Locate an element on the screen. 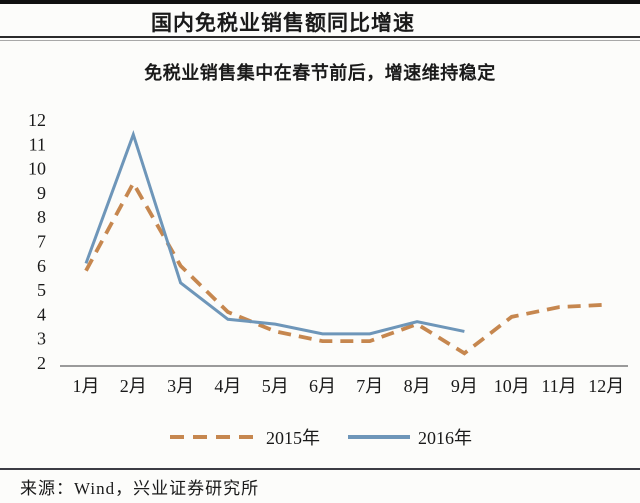 The image size is (640, 503). title-divider-light is located at coordinates (320, 40).